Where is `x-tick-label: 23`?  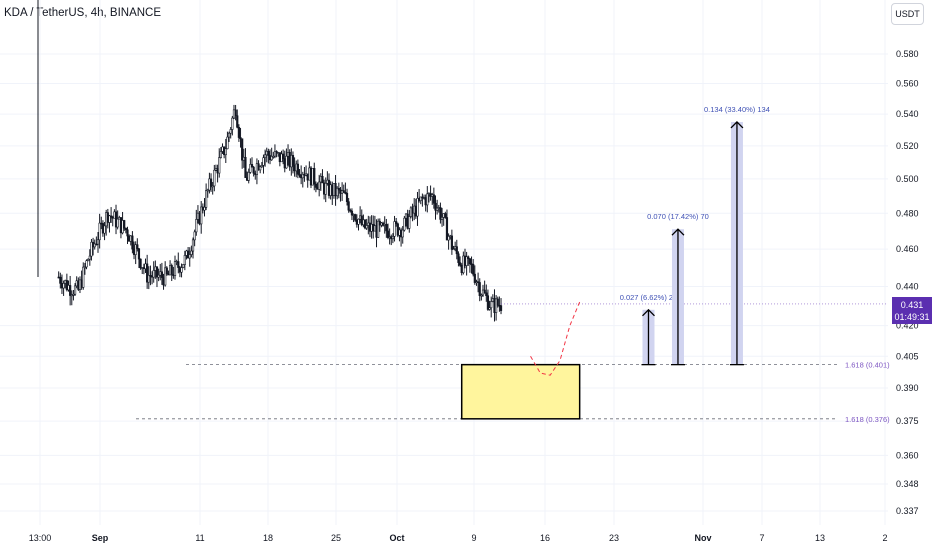 x-tick-label: 23 is located at coordinates (614, 538).